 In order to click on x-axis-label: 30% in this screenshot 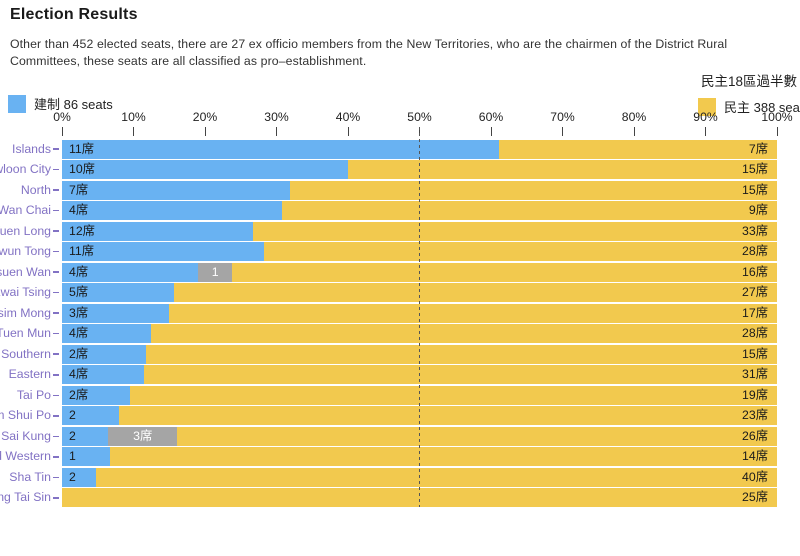, I will do `click(276, 117)`.